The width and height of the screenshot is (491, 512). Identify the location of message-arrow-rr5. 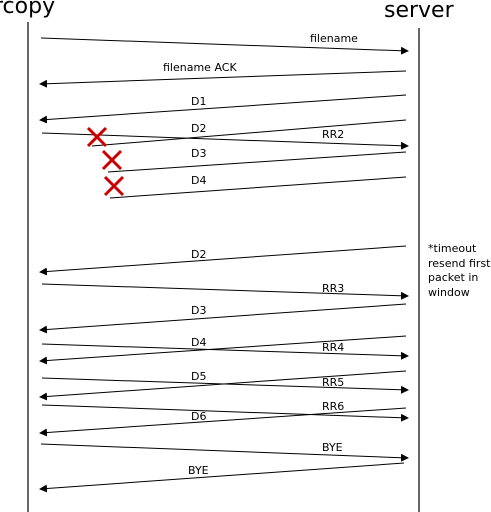
(225, 385).